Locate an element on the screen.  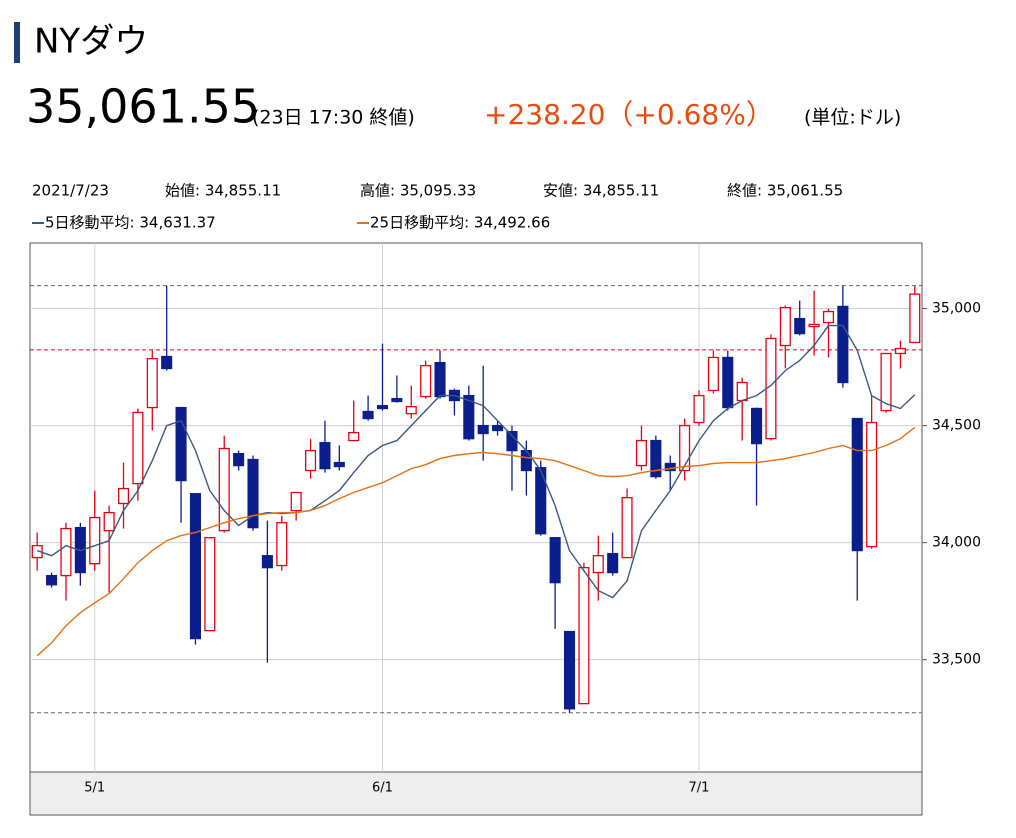
y-tick-label: 34,000 is located at coordinates (956, 543).